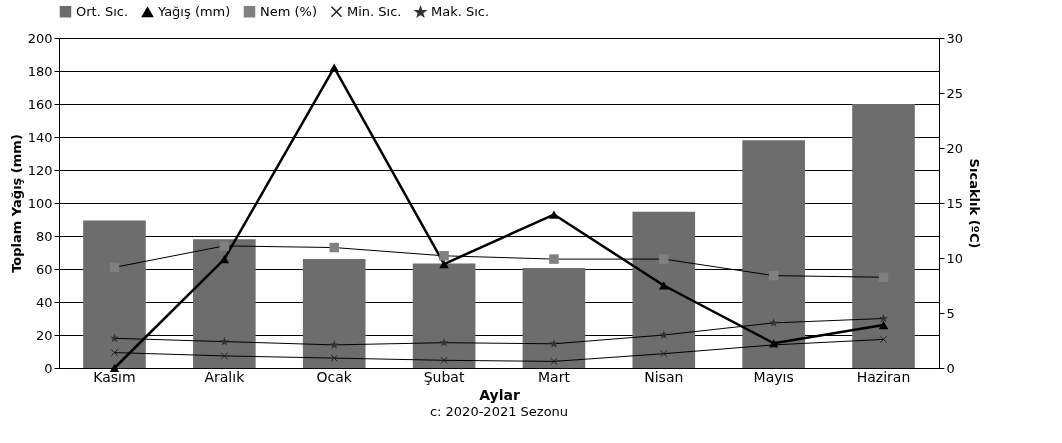 The width and height of the screenshot is (1062, 443). What do you see at coordinates (955, 38) in the screenshot?
I see `y2-tick-label: 30` at bounding box center [955, 38].